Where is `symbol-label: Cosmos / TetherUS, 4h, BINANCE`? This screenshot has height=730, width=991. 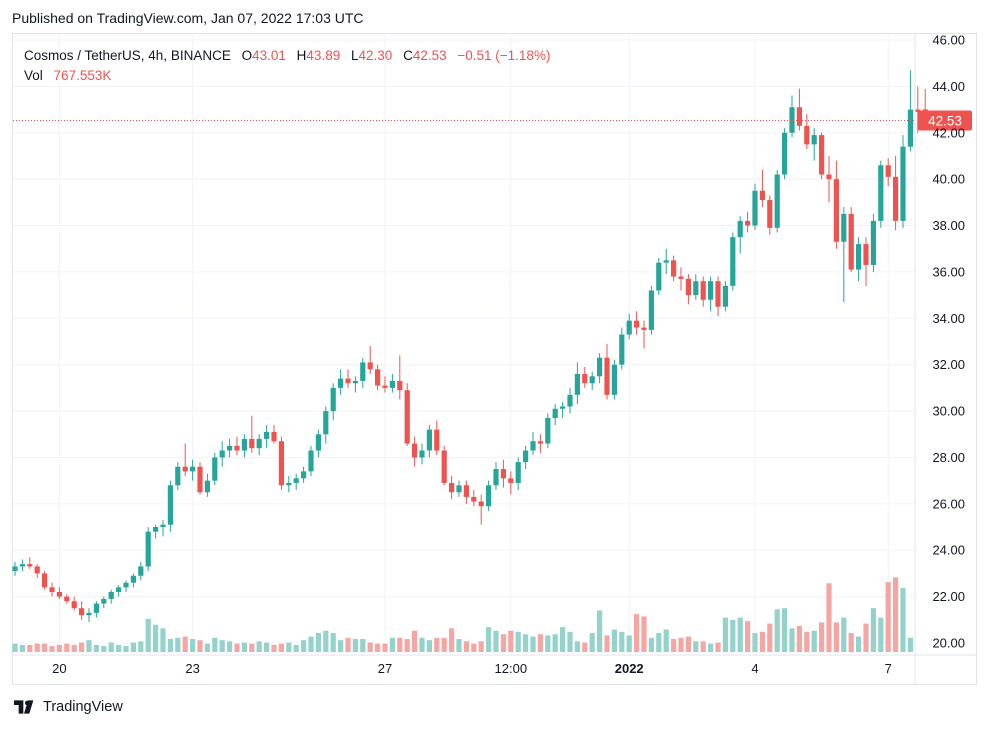
symbol-label: Cosmos / TetherUS, 4h, BINANCE is located at coordinates (127, 55).